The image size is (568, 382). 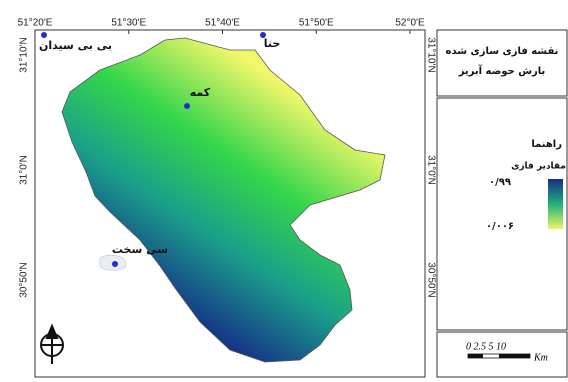 I want to click on legend-low: ۰/۰۰۶, so click(x=500, y=226).